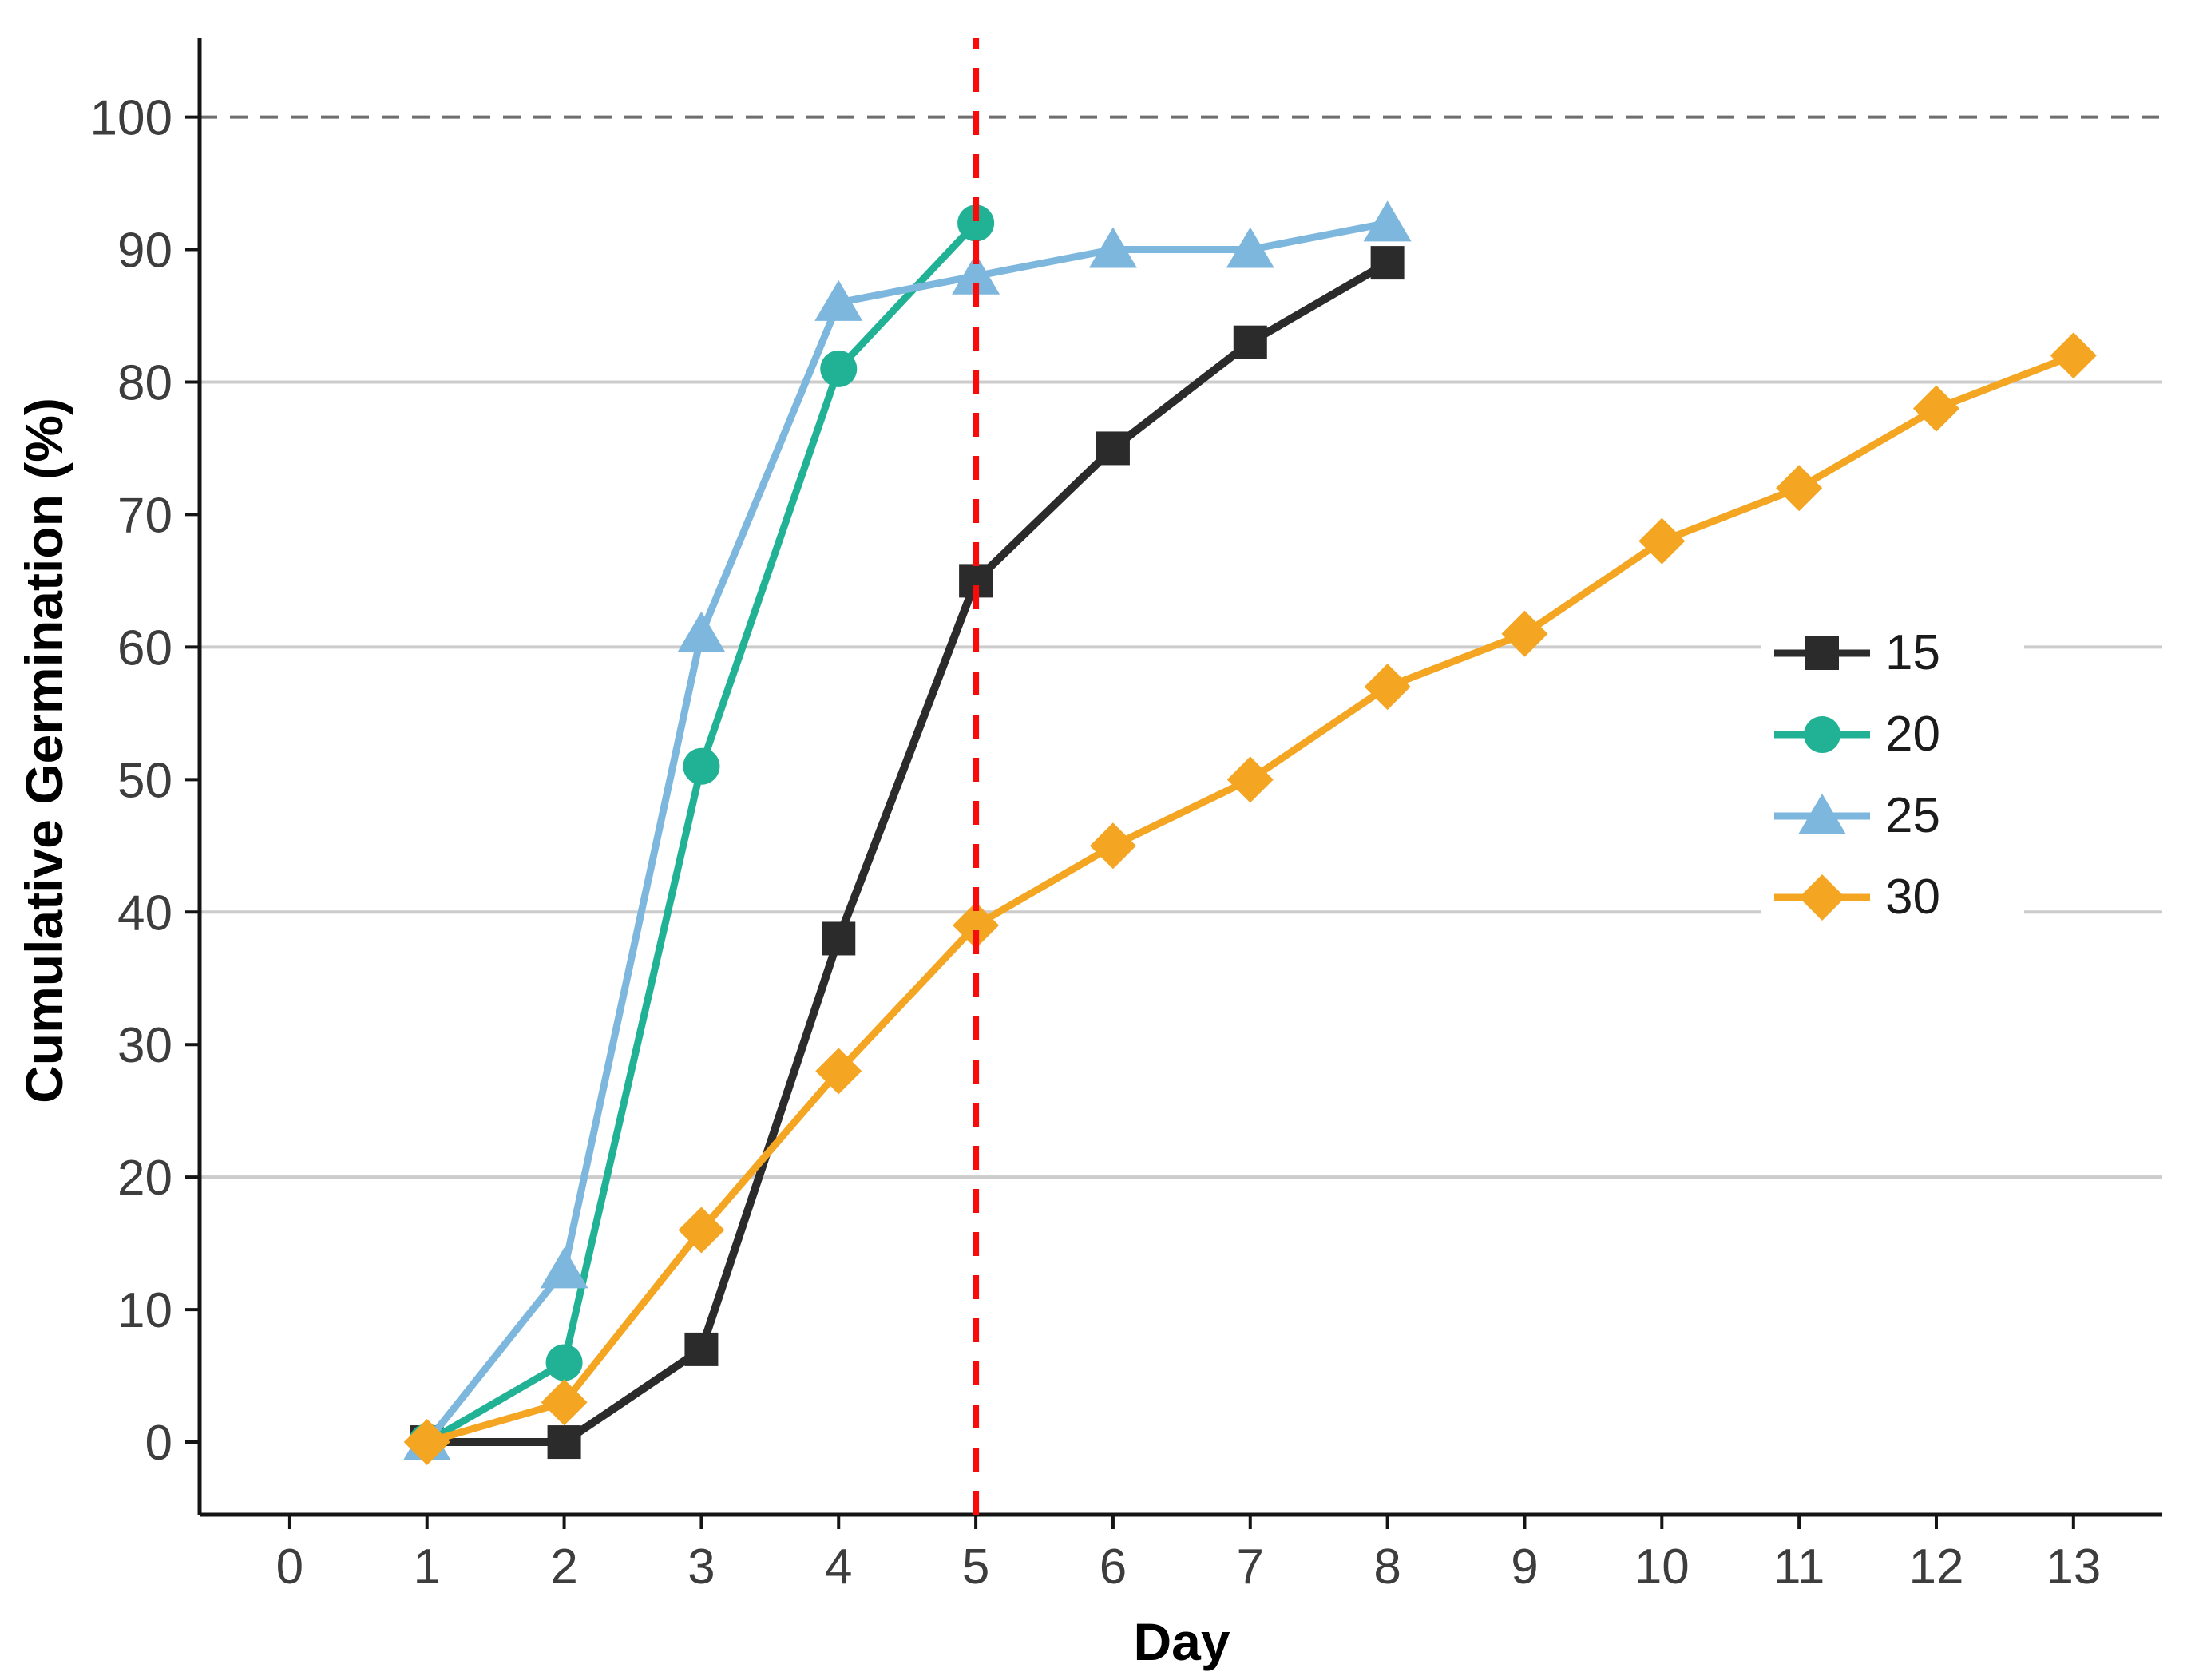 This screenshot has width=2199, height=1680. I want to click on point-20-day4, so click(839, 369).